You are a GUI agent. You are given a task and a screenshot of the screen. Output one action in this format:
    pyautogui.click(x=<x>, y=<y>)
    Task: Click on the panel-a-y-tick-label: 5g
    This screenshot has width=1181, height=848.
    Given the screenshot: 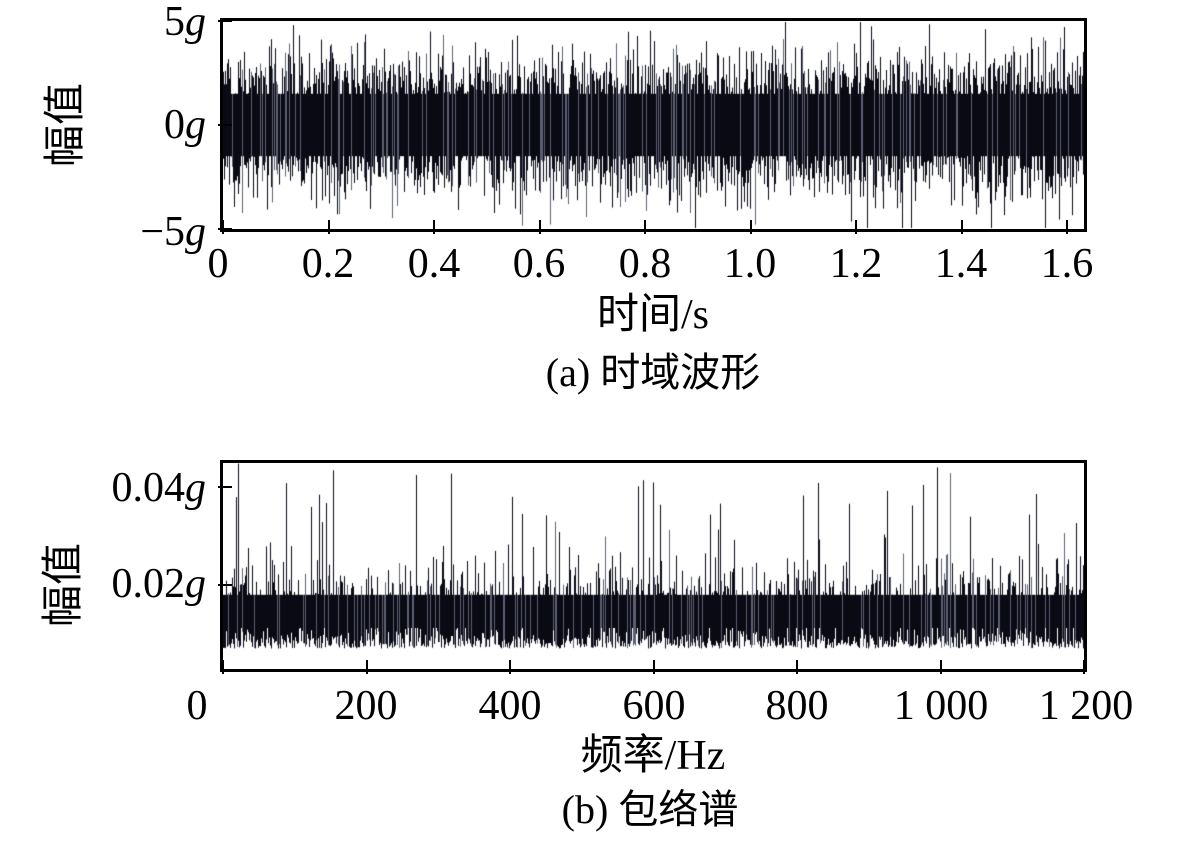 What is the action you would take?
    pyautogui.click(x=103, y=23)
    